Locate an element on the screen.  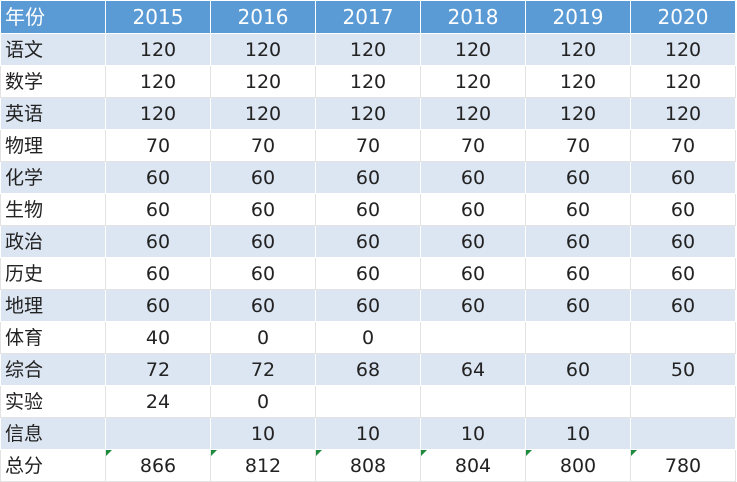
row-label-cell: 实验 is located at coordinates (53, 401).